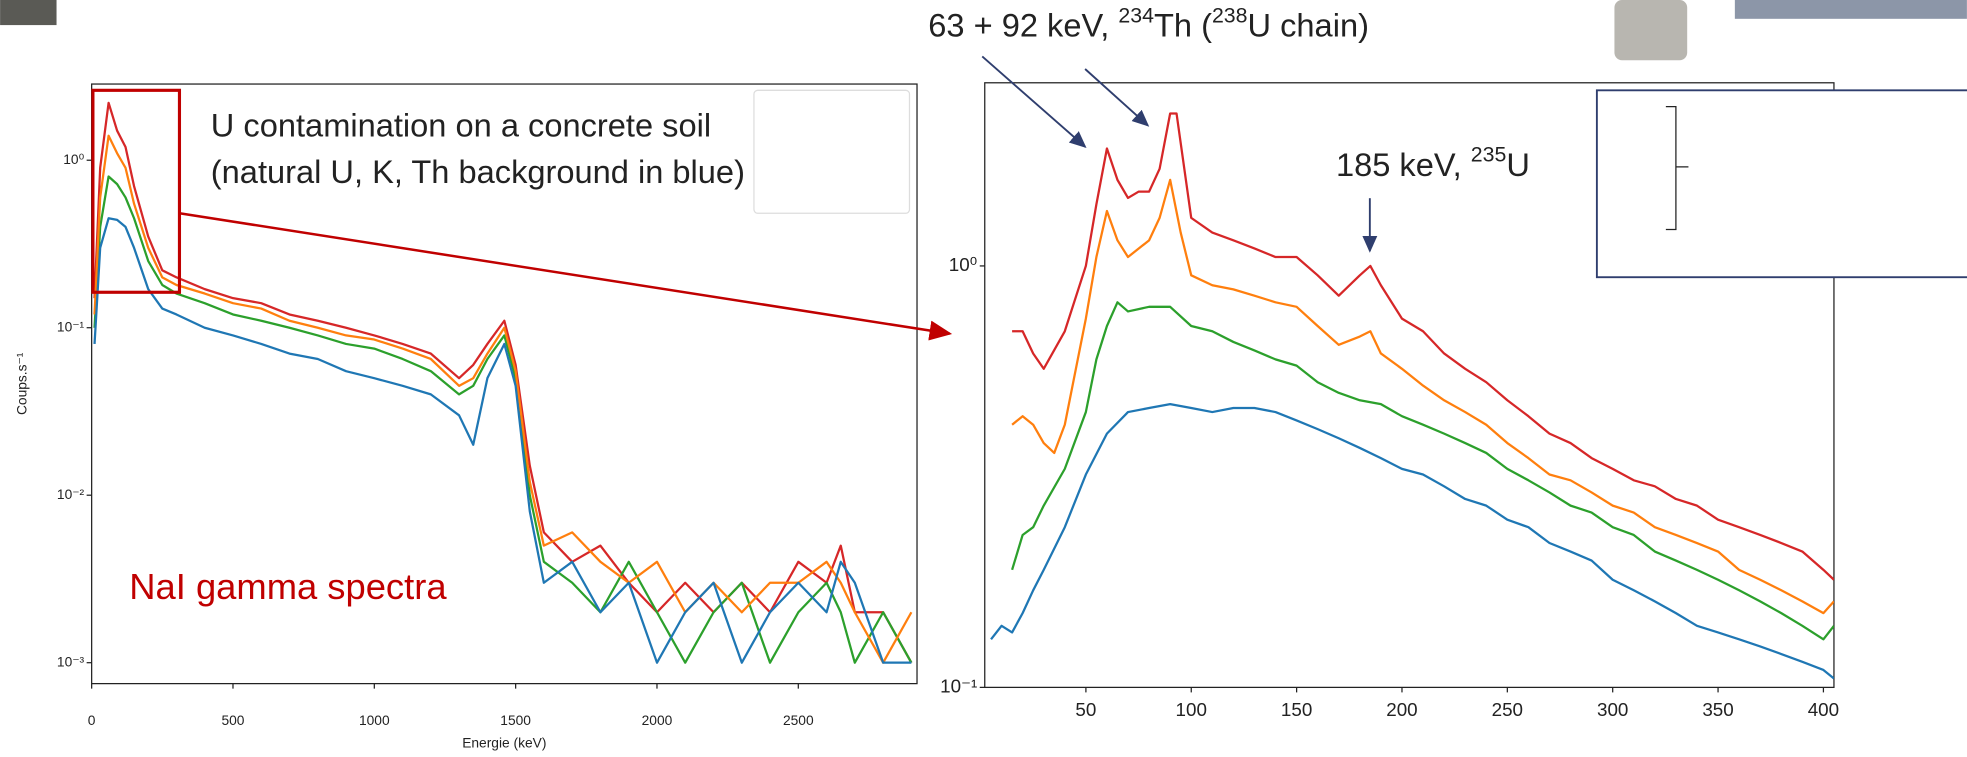 This screenshot has width=1967, height=757. I want to click on x-tick-label: 100, so click(1191, 709).